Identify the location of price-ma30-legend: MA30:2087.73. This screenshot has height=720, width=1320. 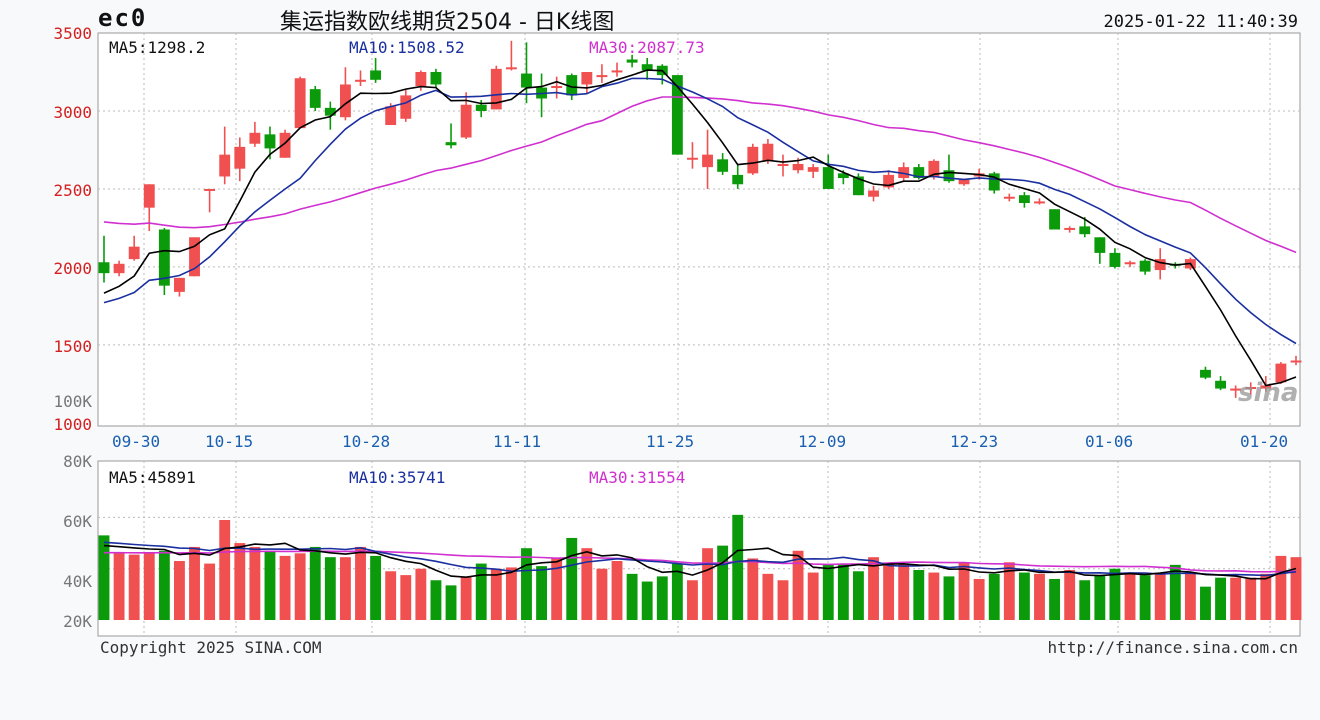
(647, 47).